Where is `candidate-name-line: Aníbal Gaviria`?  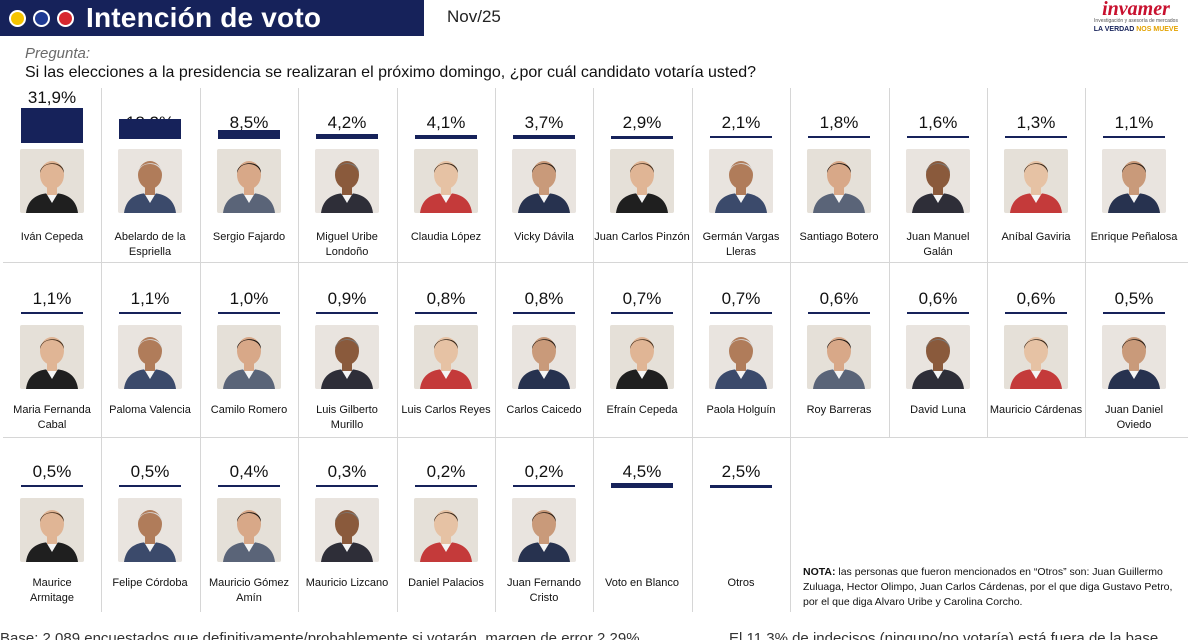
candidate-name-line: Aníbal Gaviria is located at coordinates (1036, 237).